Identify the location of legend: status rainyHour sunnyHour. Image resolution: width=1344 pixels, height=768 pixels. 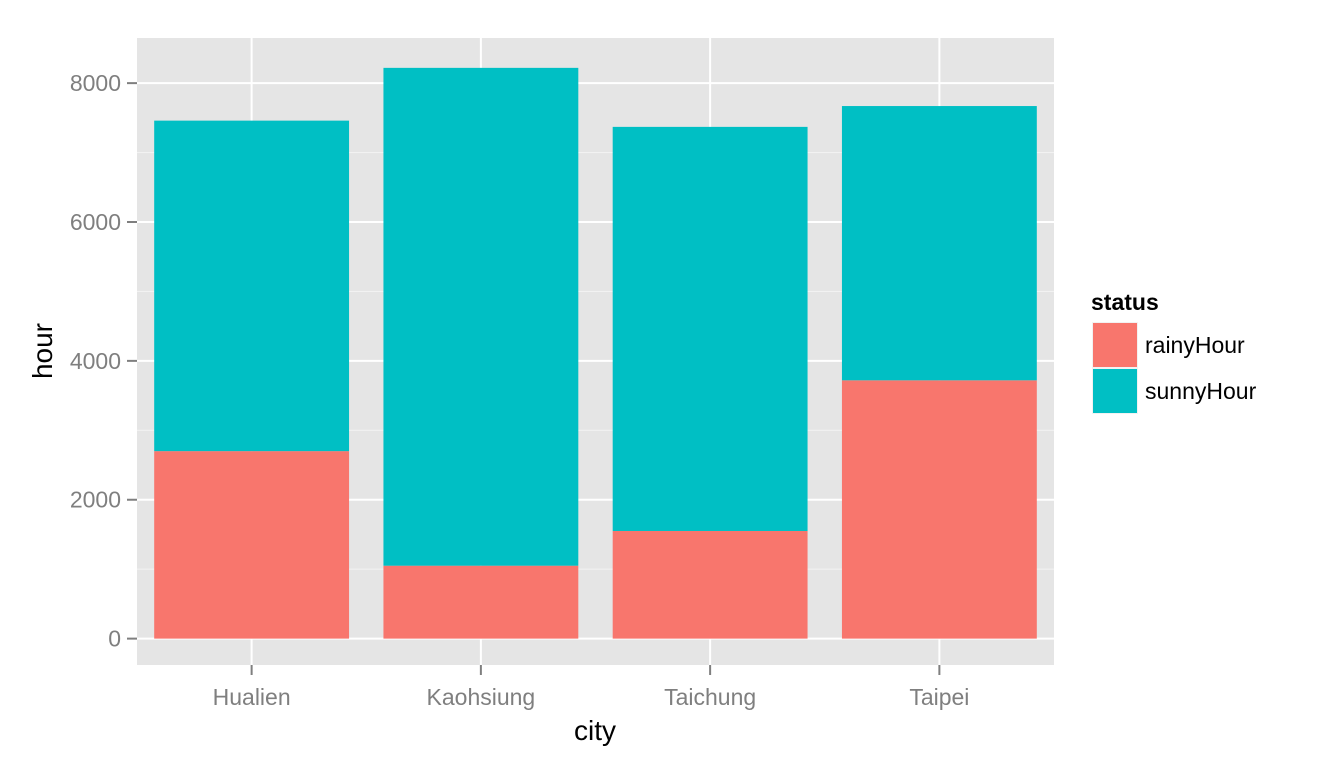
(1174, 351).